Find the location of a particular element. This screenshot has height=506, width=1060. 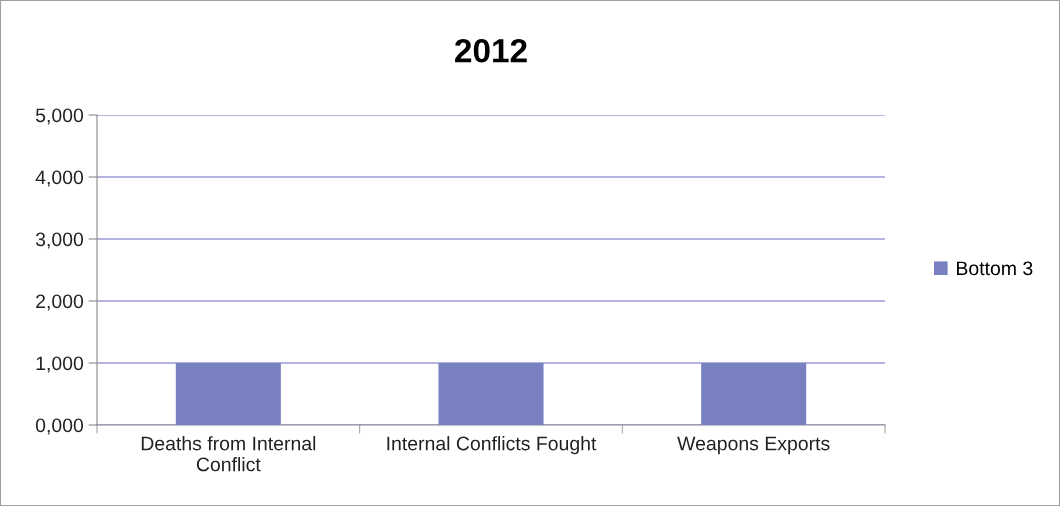

y-tick-label: 1,000 is located at coordinates (60, 364).